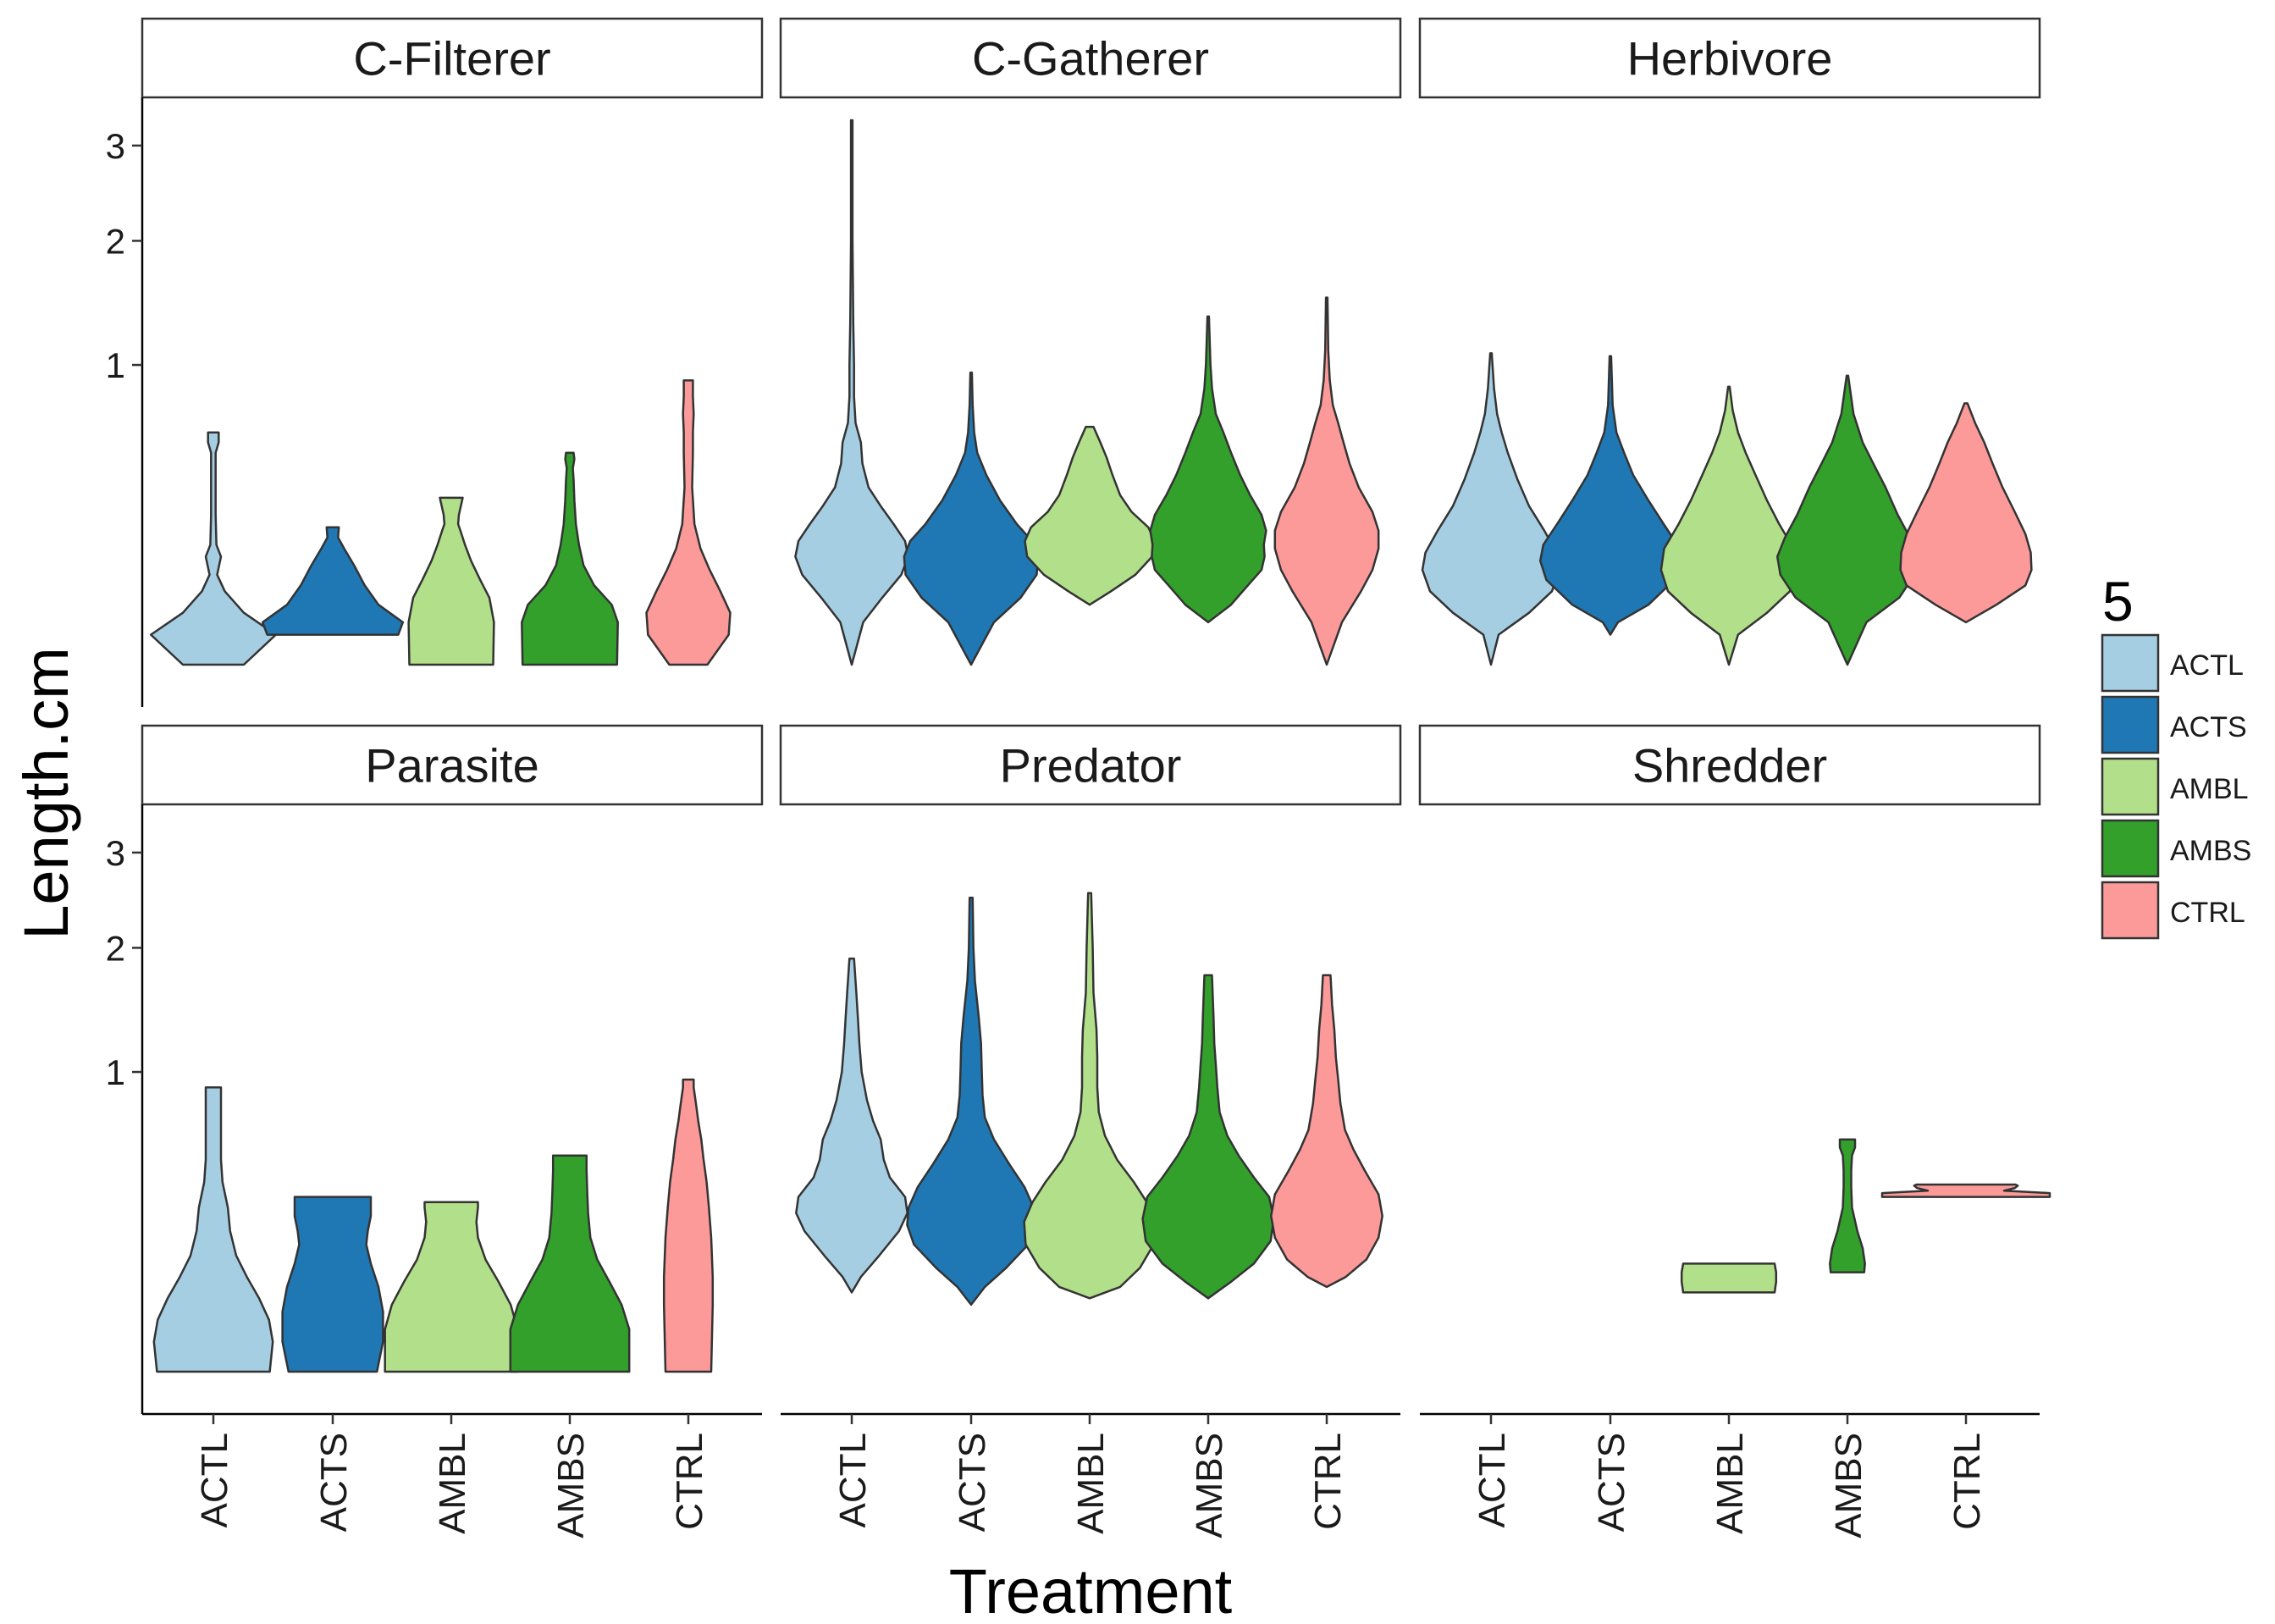 Image resolution: width=2275 pixels, height=1624 pixels. I want to click on y-axis-title: Length.cm, so click(46, 793).